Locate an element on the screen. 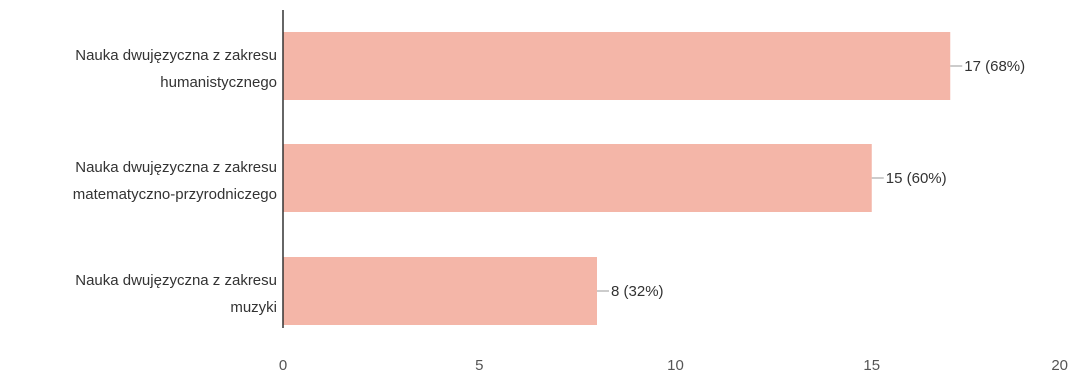  x-tick-label-1: 5 is located at coordinates (479, 365).